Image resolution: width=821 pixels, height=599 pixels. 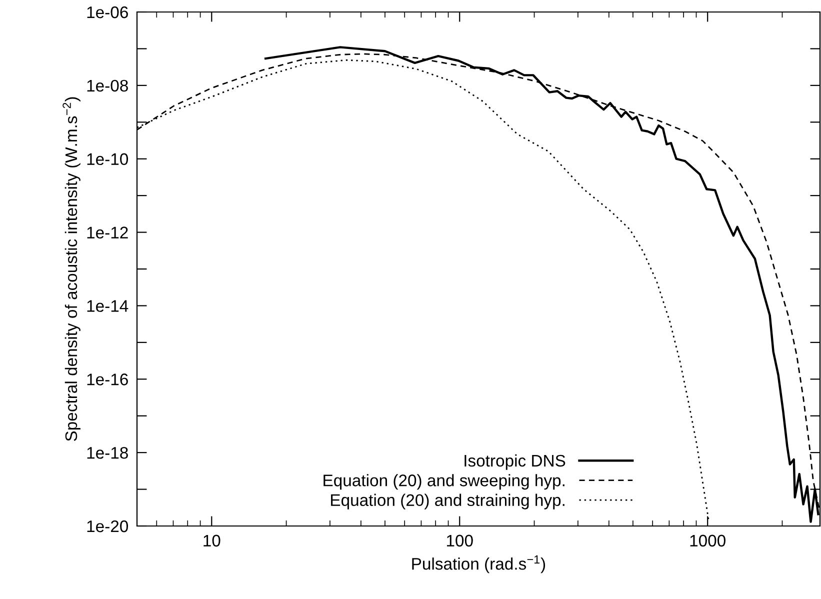 What do you see at coordinates (444, 482) in the screenshot?
I see `legend-label: Equation (20) and sweeping hyp.` at bounding box center [444, 482].